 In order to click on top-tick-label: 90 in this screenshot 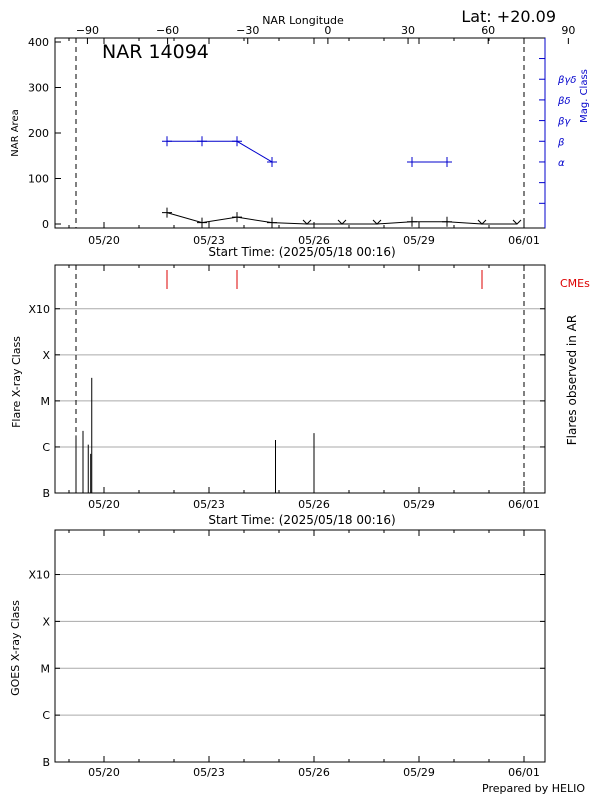, I will do `click(568, 30)`.